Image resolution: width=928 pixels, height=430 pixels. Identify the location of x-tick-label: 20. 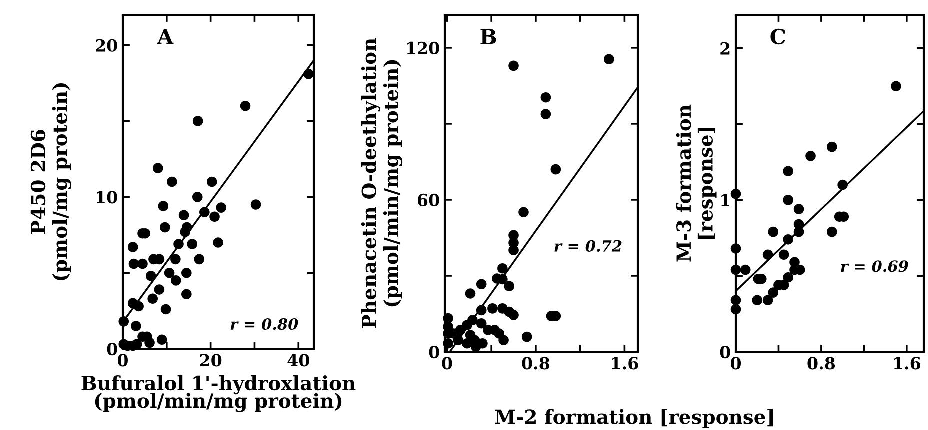
(211, 360).